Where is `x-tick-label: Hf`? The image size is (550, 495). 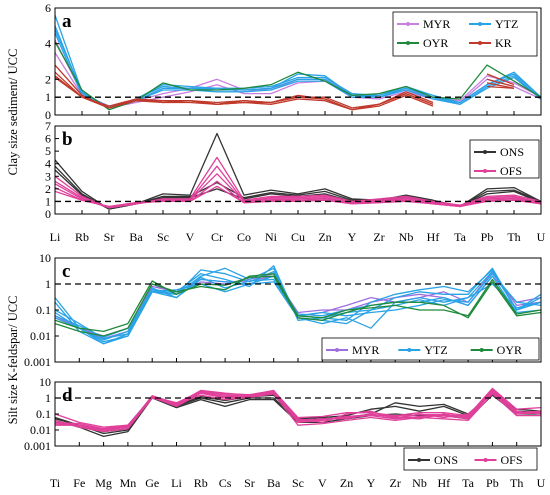 x-tick-label: Hf is located at coordinates (433, 237).